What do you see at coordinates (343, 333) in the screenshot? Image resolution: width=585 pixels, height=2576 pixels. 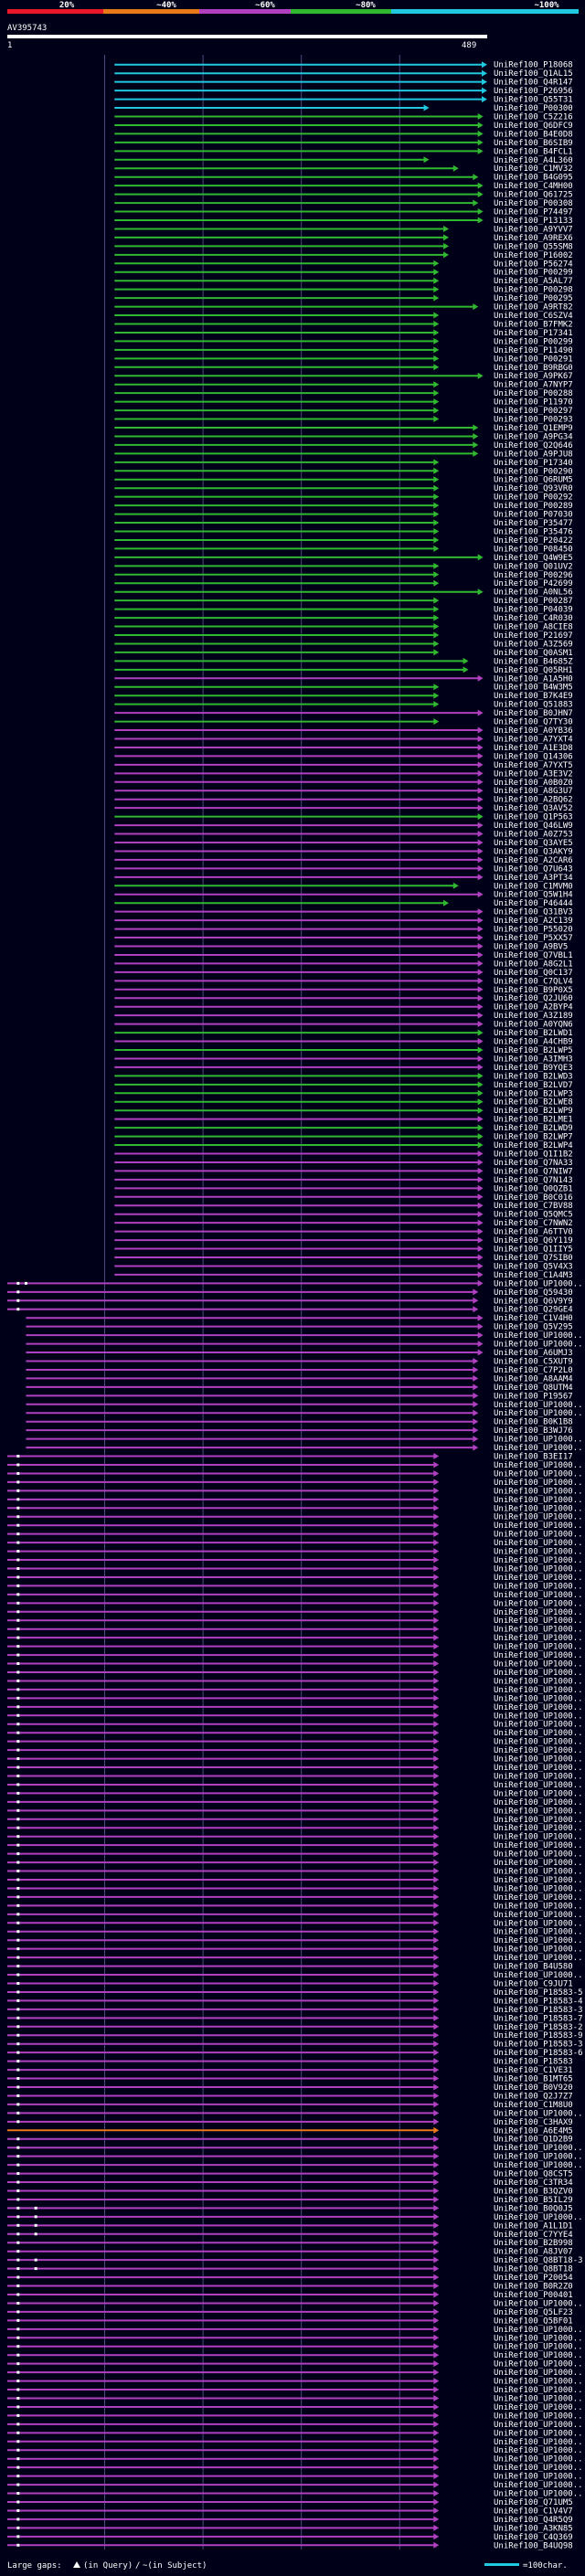 I see `alignment-row: UniRef100_P17341` at bounding box center [343, 333].